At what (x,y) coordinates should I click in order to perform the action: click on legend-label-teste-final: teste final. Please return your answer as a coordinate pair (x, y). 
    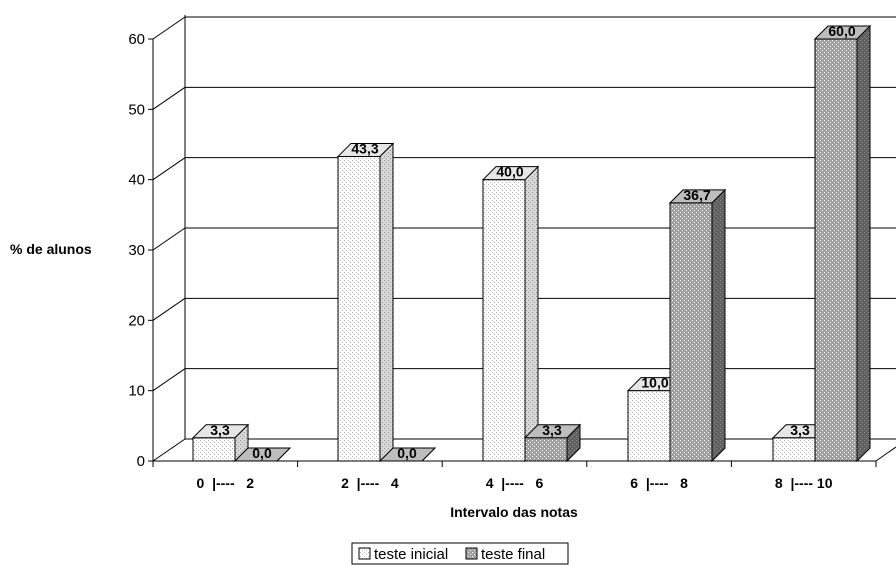
    Looking at the image, I should click on (513, 554).